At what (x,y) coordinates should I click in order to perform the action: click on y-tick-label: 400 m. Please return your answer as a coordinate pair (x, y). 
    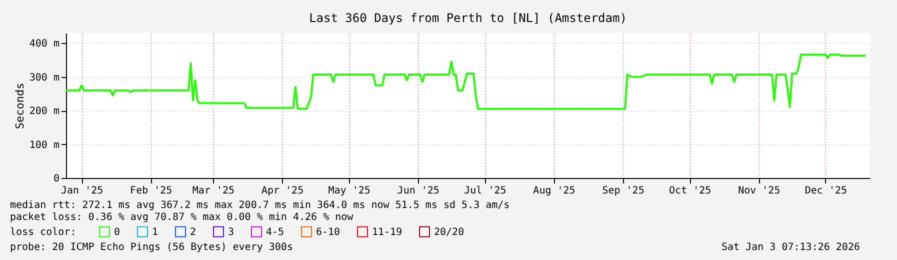
    Looking at the image, I should click on (44, 44).